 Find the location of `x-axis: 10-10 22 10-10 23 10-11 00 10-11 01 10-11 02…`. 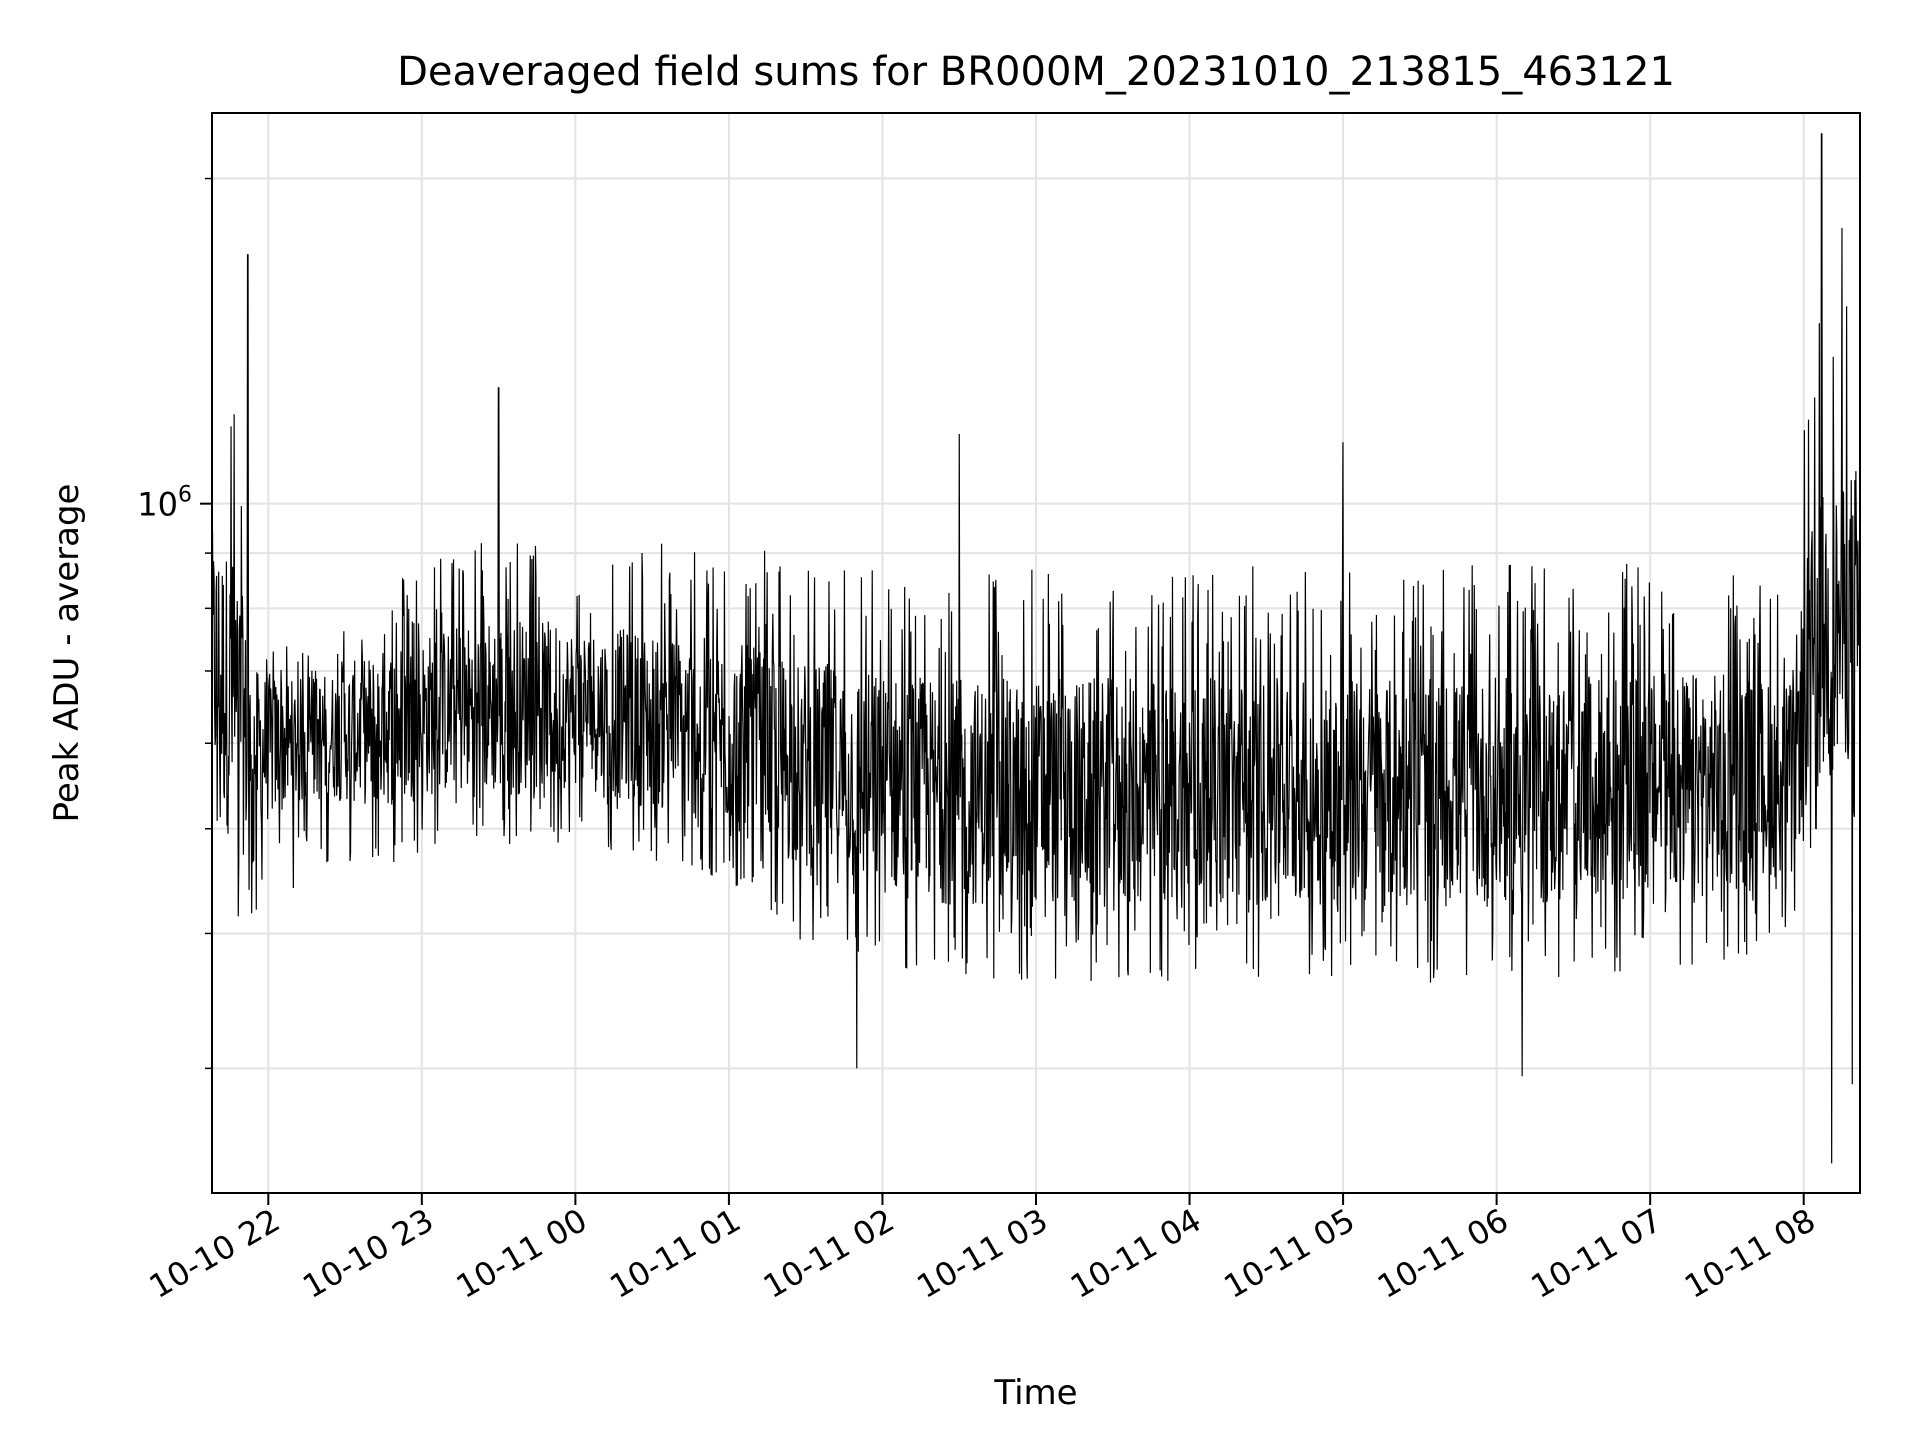

x-axis: 10-10 22 10-10 23 10-11 00 10-11 01 10-11 02… is located at coordinates (982, 1249).